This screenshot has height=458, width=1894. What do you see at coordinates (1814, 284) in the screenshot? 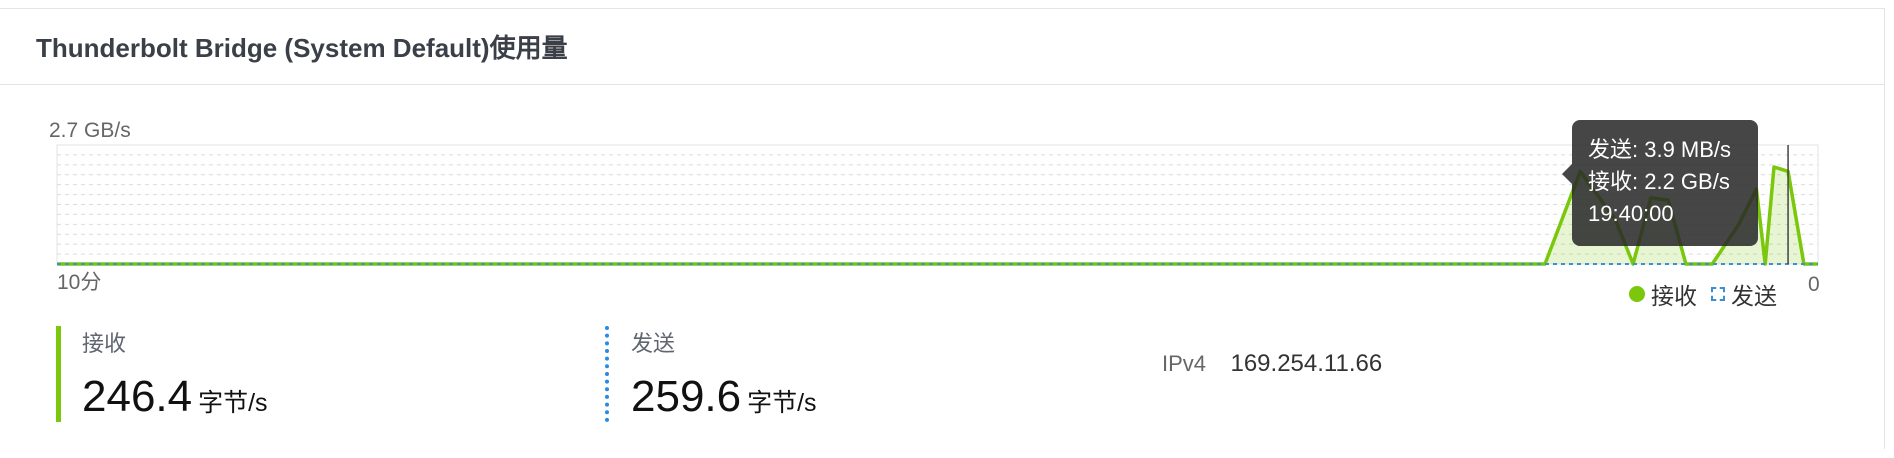
I see `x-end-label: 0` at bounding box center [1814, 284].